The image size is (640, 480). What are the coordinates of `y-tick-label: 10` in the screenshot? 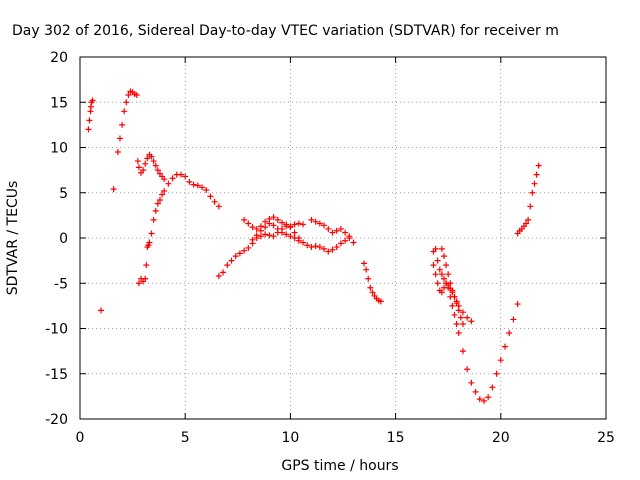 It's located at (59, 149).